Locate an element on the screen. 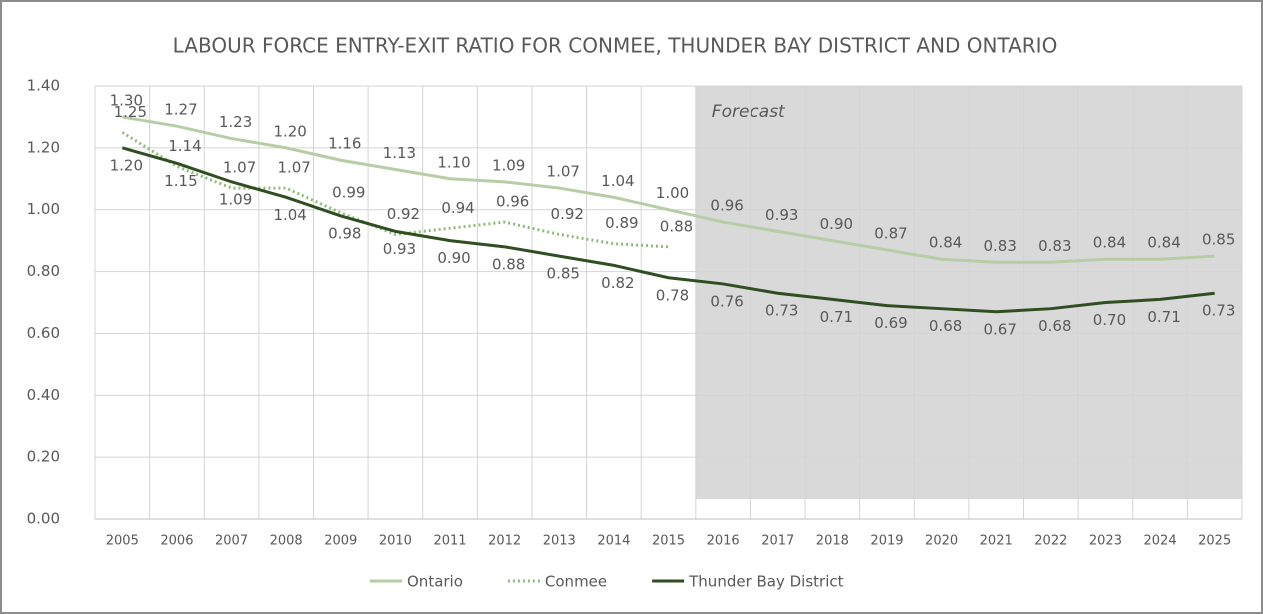 The image size is (1263, 614). series-line is located at coordinates (395, 190).